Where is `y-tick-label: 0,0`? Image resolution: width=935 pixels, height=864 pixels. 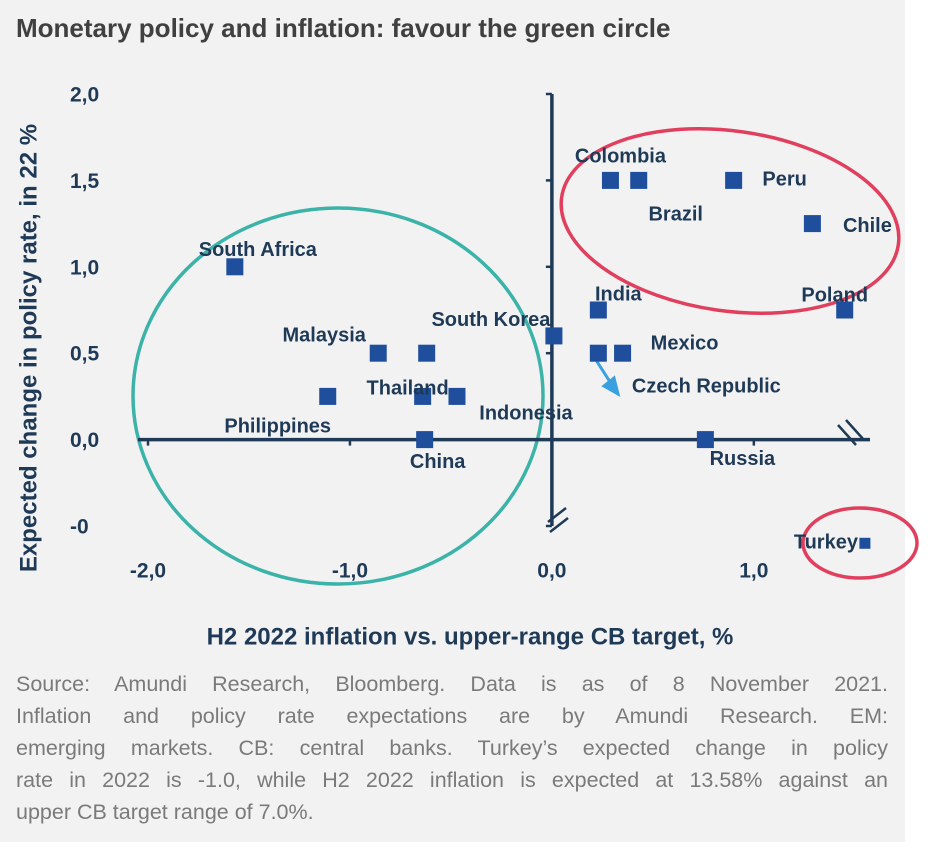
y-tick-label: 0,0 is located at coordinates (84, 440).